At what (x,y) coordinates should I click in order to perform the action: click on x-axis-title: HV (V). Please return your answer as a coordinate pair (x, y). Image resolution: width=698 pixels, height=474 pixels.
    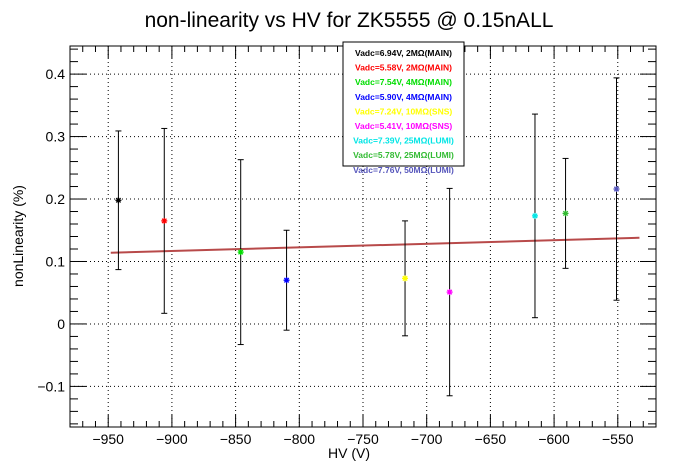
    Looking at the image, I should click on (349, 453).